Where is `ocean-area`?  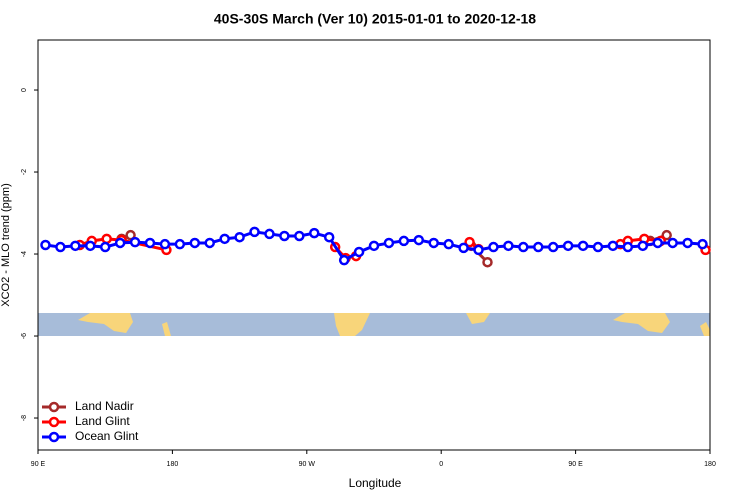 ocean-area is located at coordinates (374, 324).